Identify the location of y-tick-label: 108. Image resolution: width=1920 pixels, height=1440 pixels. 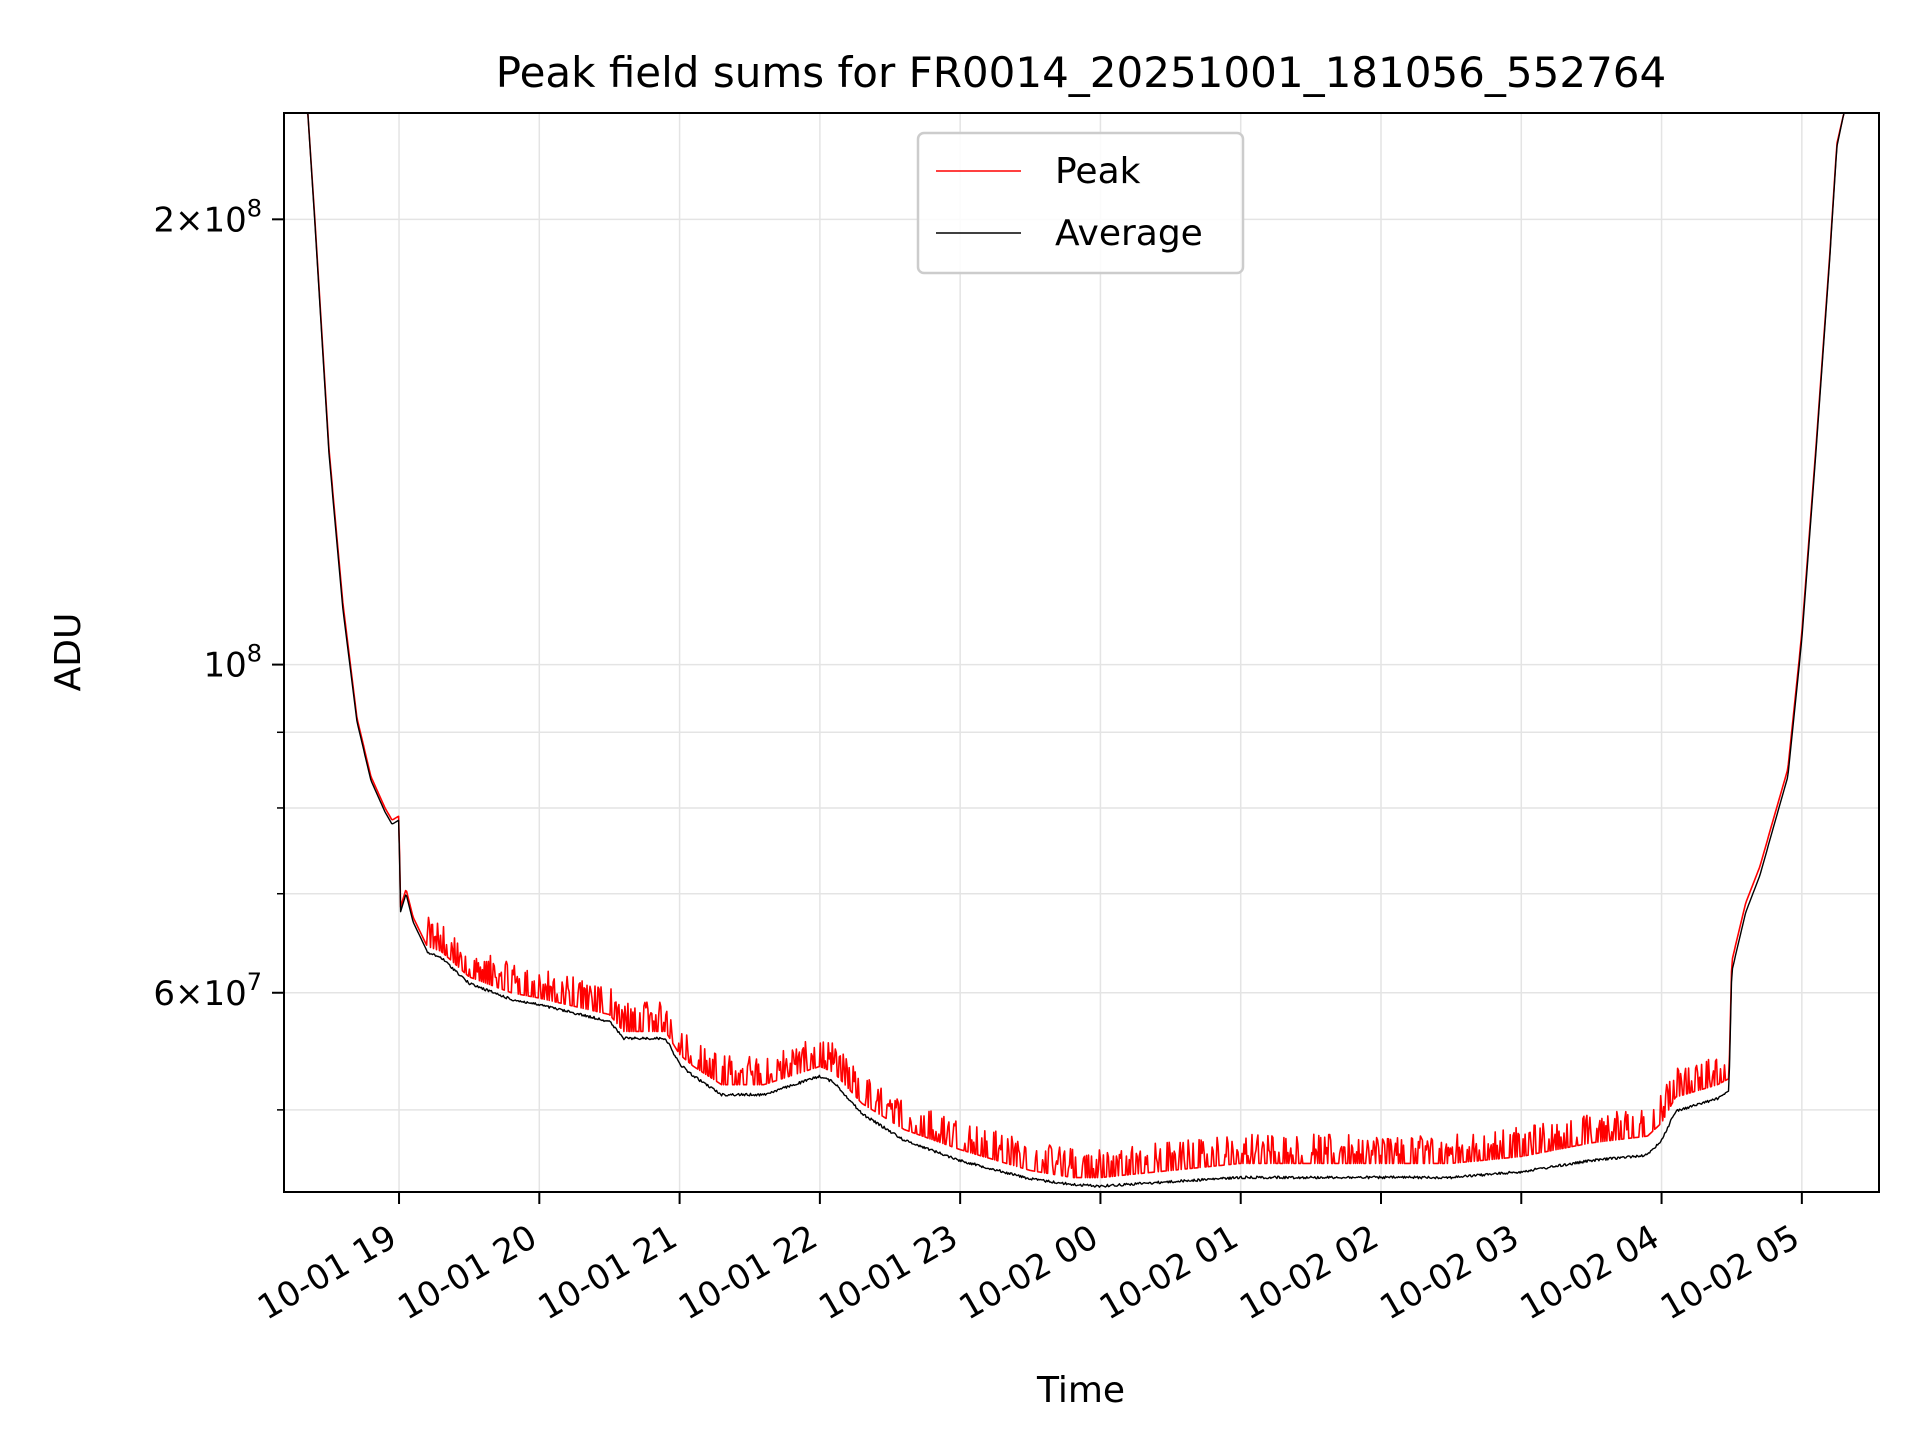
(232, 663).